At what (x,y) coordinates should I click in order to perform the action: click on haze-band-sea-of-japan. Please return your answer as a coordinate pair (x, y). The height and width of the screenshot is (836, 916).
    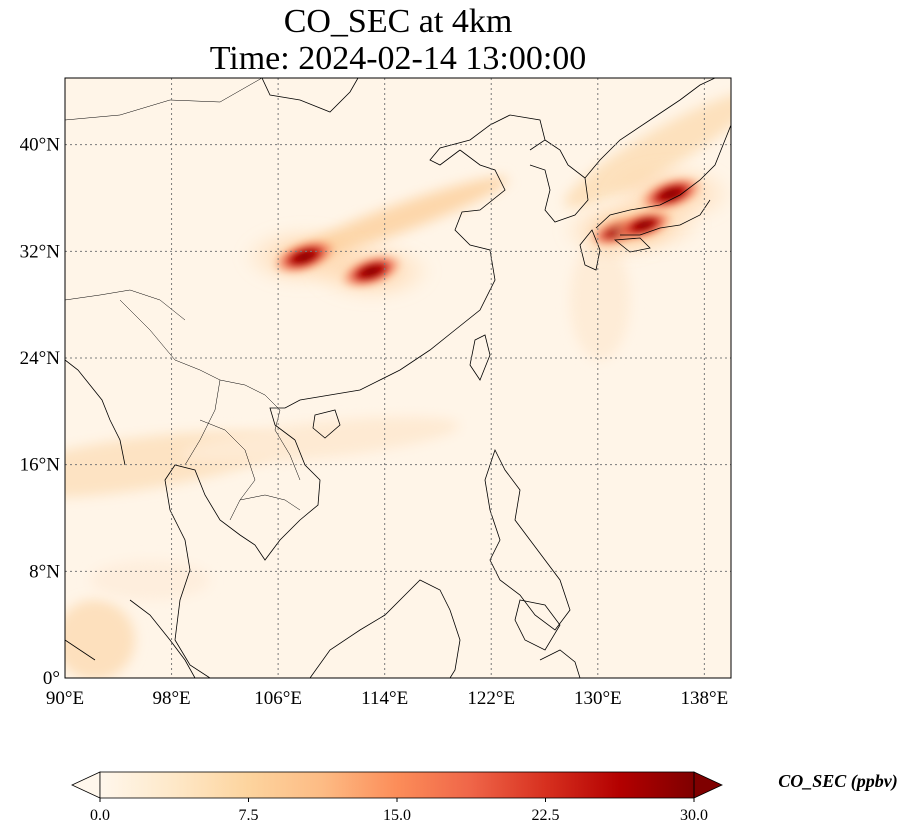
    Looking at the image, I should click on (647, 150).